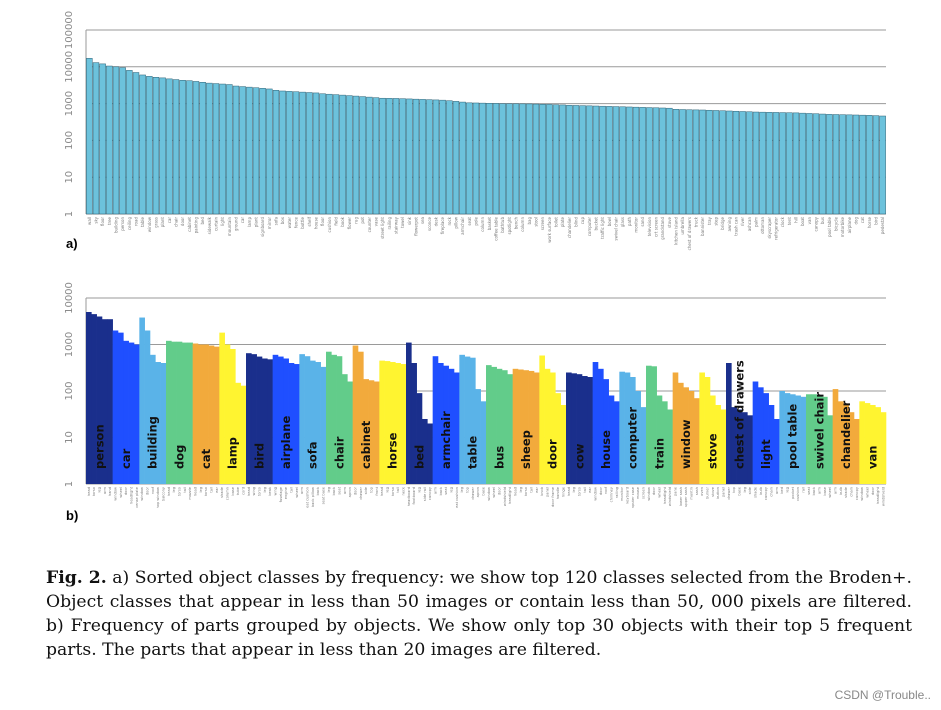  What do you see at coordinates (69, 177) in the screenshot?
I see `chart-a-y-tick-label: 10` at bounding box center [69, 177].